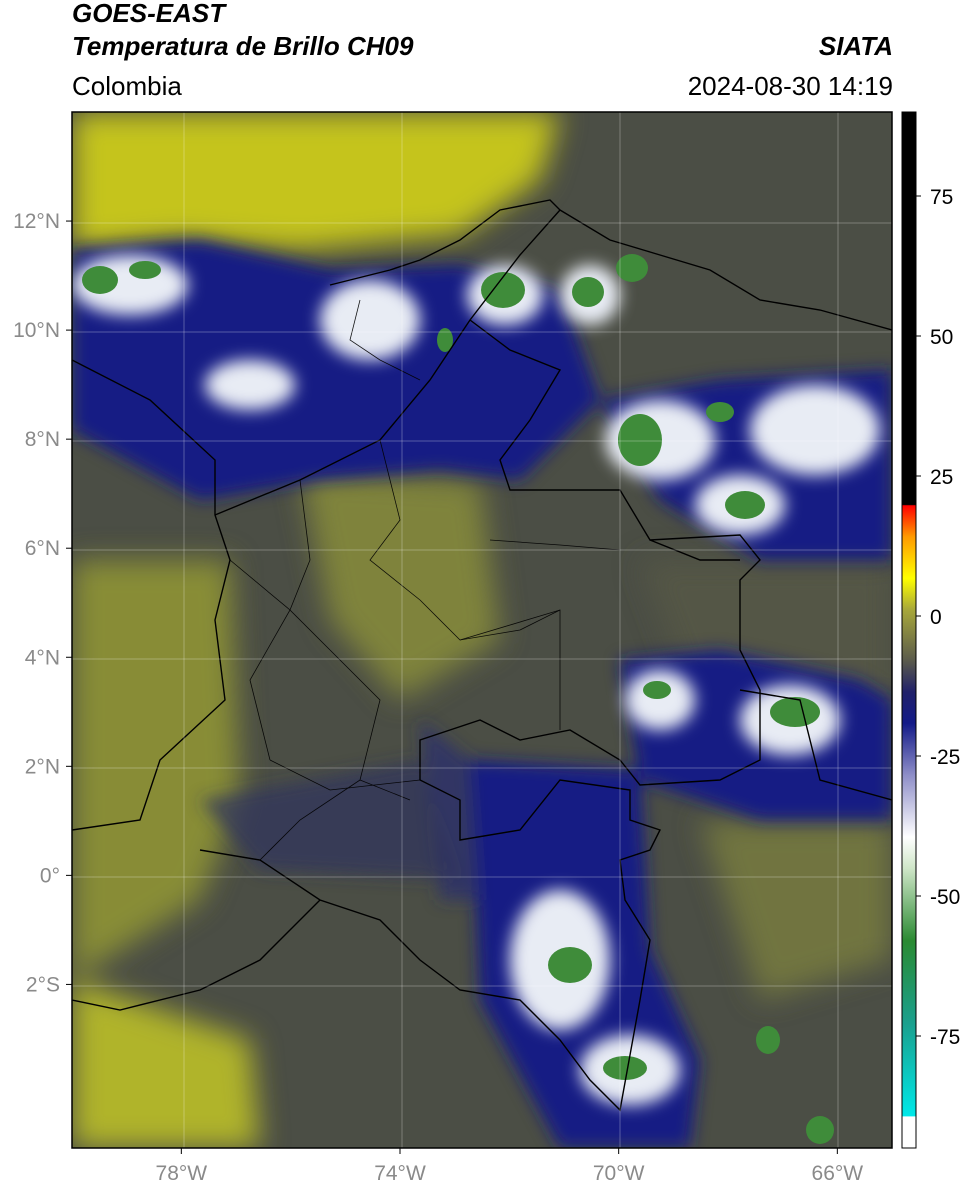  I want to click on longitude-ticks: 78°W 74°W 70°W 66°W, so click(510, 1166).